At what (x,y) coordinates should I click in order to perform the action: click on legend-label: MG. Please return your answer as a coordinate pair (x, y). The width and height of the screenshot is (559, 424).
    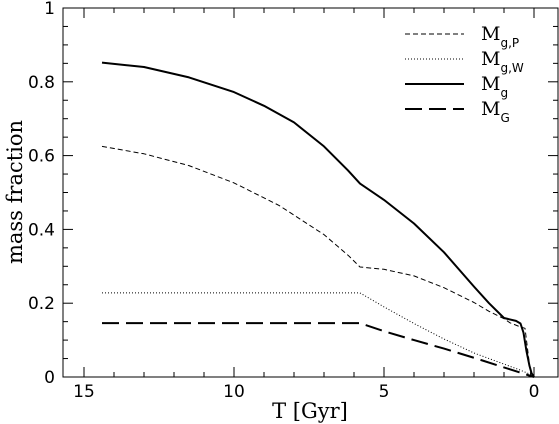
    Looking at the image, I should click on (495, 111).